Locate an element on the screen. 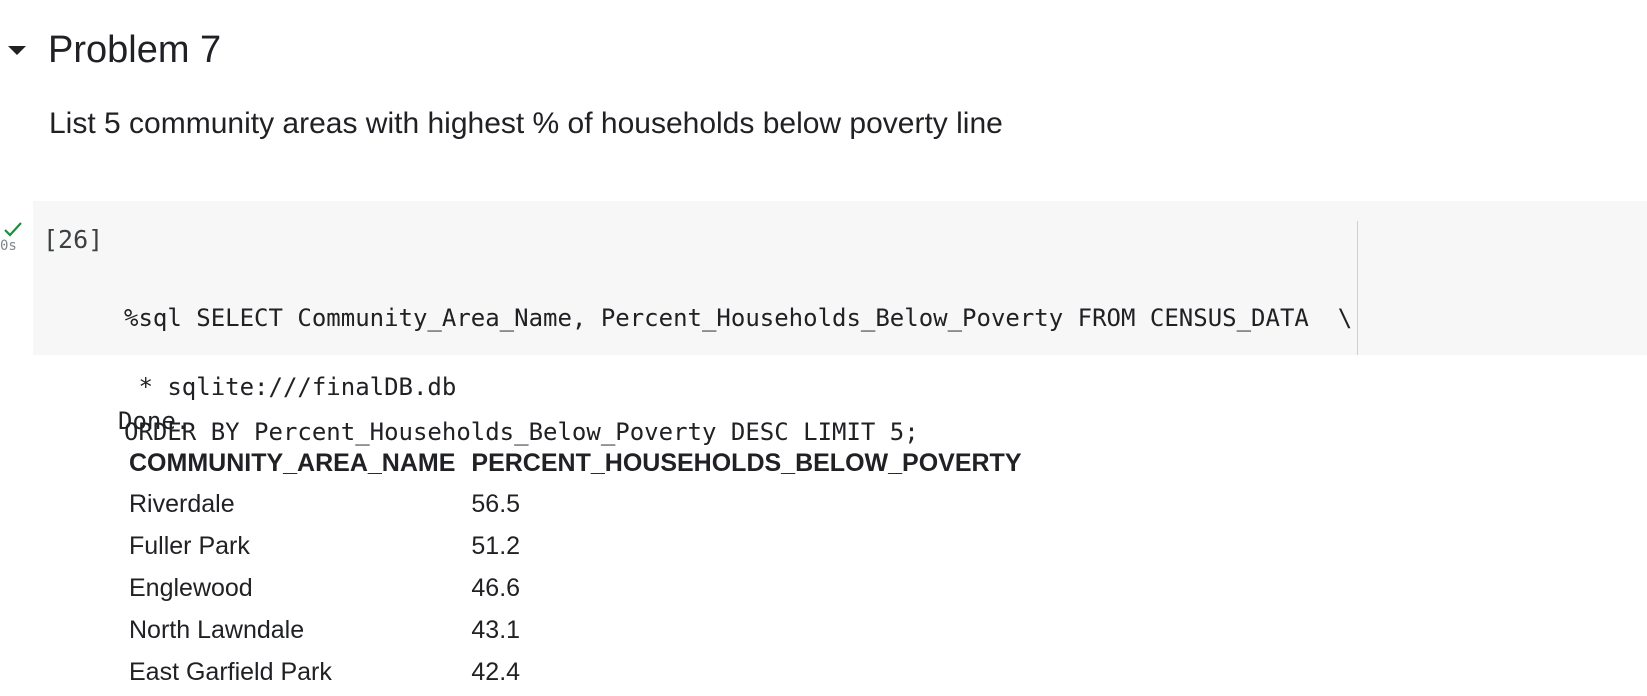 The width and height of the screenshot is (1647, 696). table-row: Englewood 46.6 is located at coordinates (576, 588).